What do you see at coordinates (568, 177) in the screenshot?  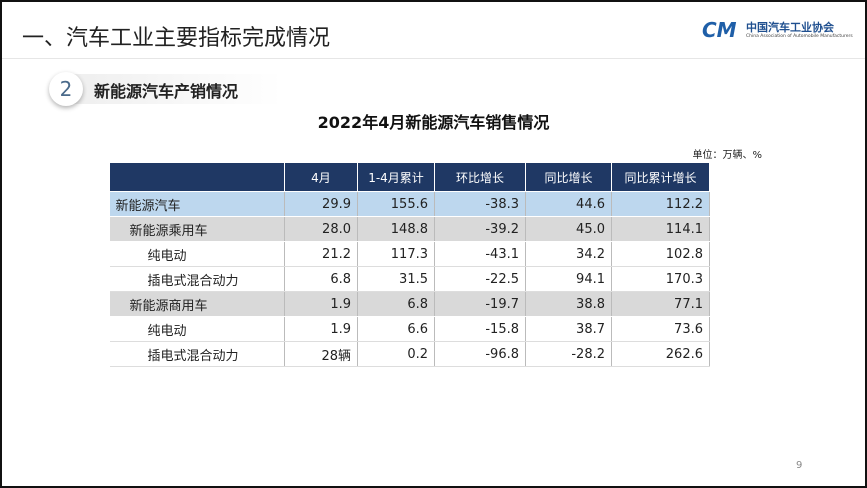 I see `column-header: 同比增长` at bounding box center [568, 177].